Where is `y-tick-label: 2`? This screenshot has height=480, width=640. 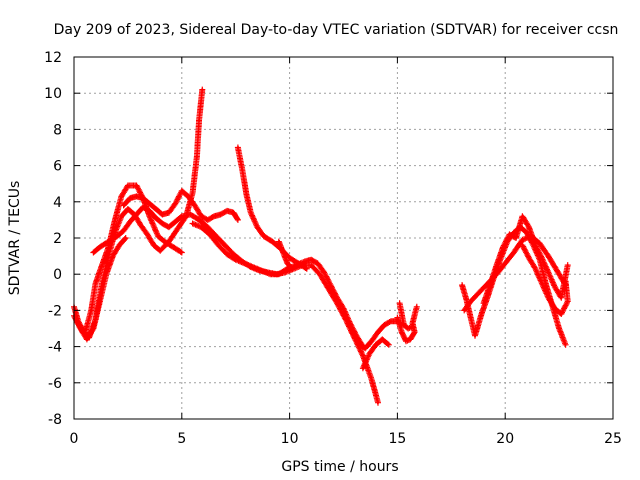 y-tick-label: 2 is located at coordinates (57, 239).